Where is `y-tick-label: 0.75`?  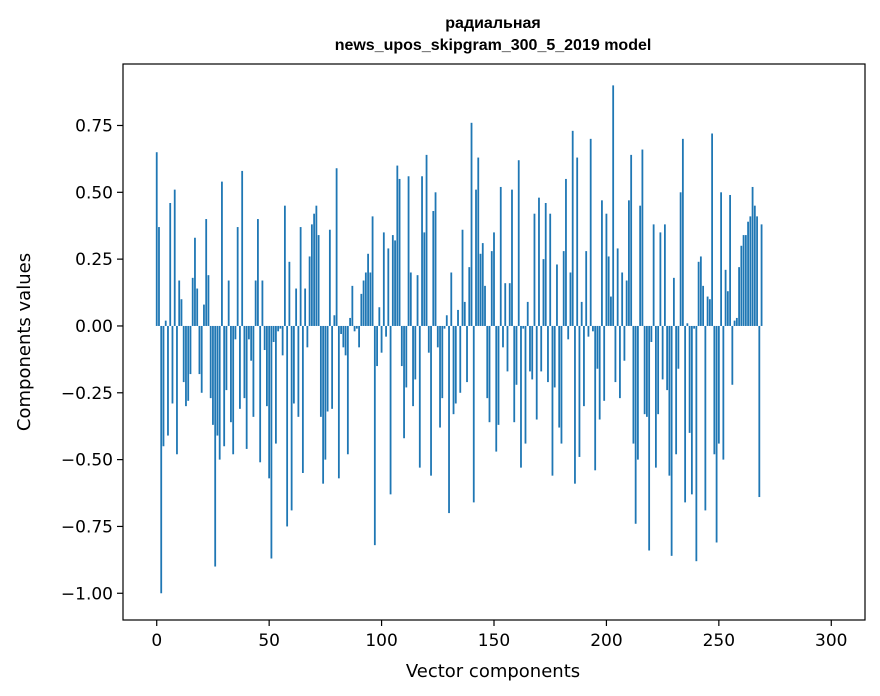
y-tick-label: 0.75 is located at coordinates (94, 126).